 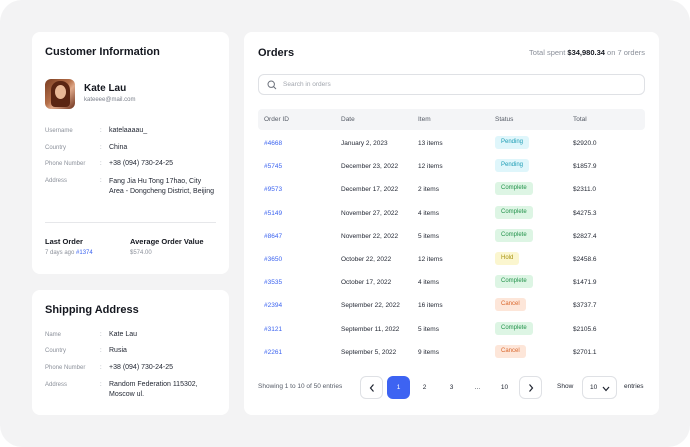 What do you see at coordinates (276, 53) in the screenshot?
I see `orders-title: Orders` at bounding box center [276, 53].